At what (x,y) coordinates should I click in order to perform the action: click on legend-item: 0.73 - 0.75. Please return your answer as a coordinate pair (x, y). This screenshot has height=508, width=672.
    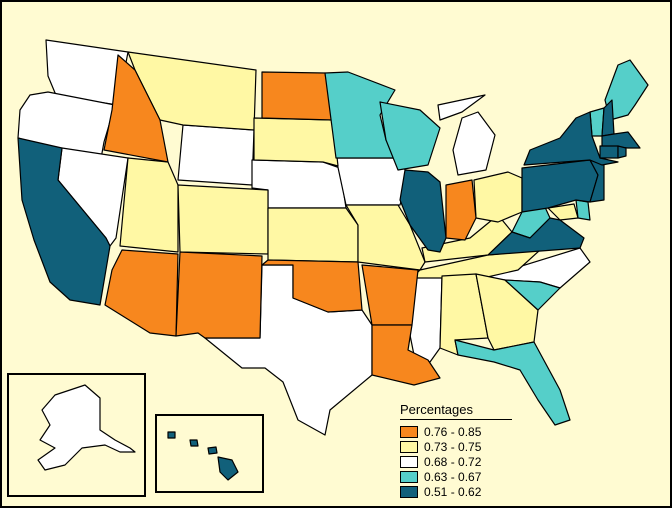
    Looking at the image, I should click on (456, 446).